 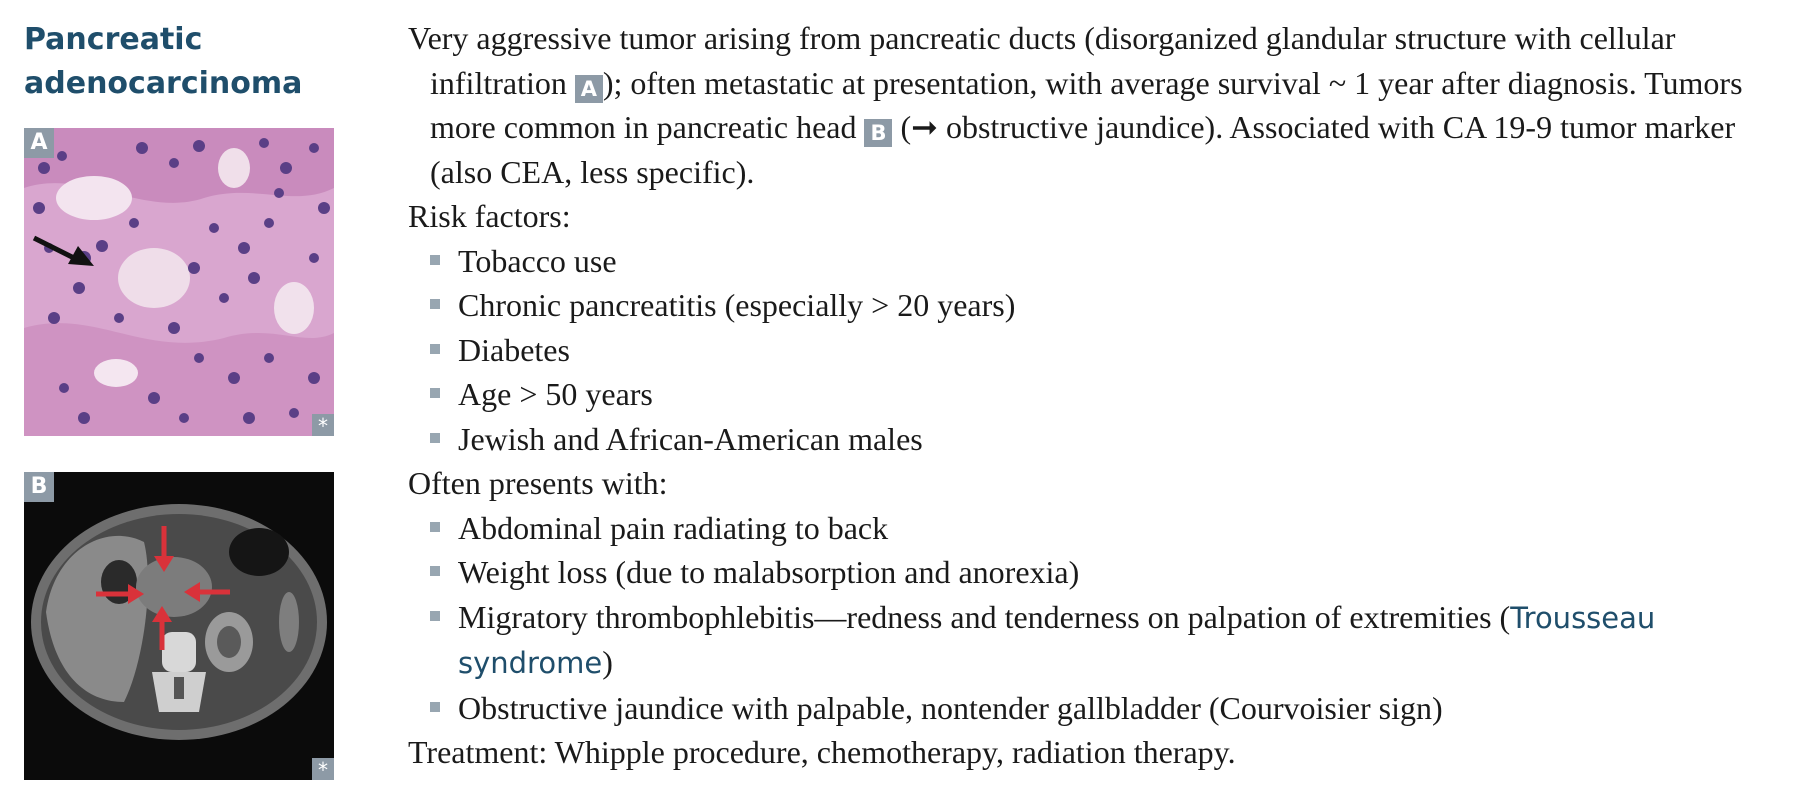 I want to click on risk-factors-title: Risk factors:, so click(x=489, y=216).